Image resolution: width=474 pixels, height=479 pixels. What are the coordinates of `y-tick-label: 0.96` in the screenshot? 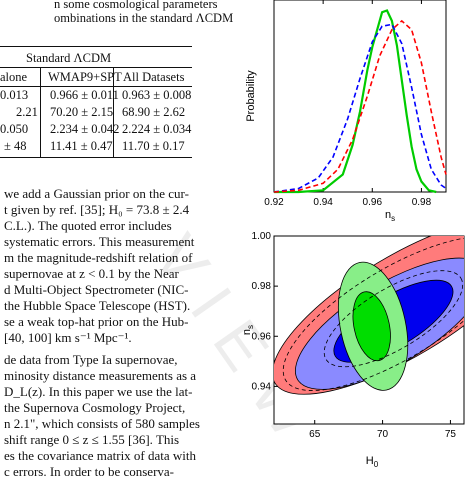 It's located at (262, 336).